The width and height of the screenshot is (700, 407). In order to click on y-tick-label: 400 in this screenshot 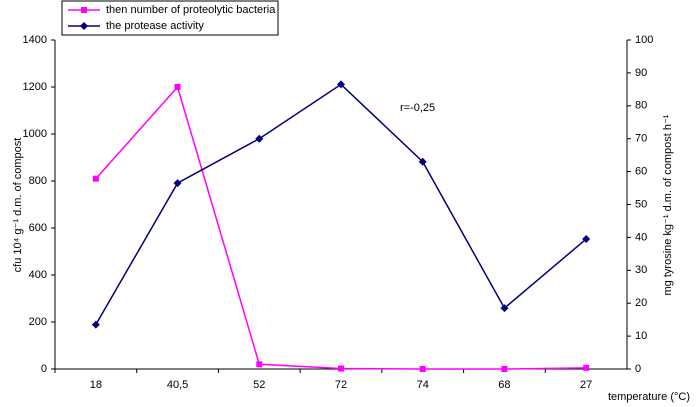, I will do `click(38, 275)`.